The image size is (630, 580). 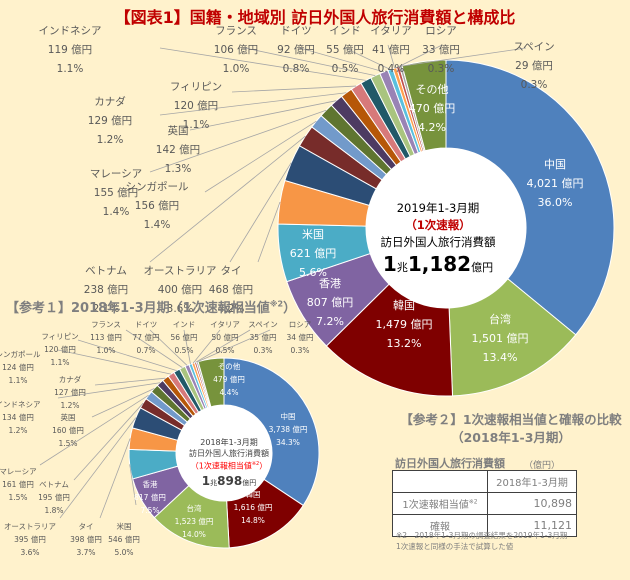 I want to click on slice-label: 韓国 1,616 億円 14.8%, so click(x=253, y=507).